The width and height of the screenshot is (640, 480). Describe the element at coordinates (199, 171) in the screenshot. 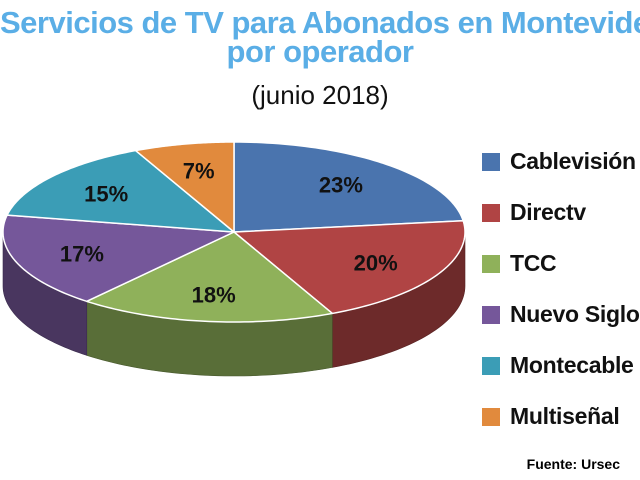

I see `pie-label-5: 7%` at that location.